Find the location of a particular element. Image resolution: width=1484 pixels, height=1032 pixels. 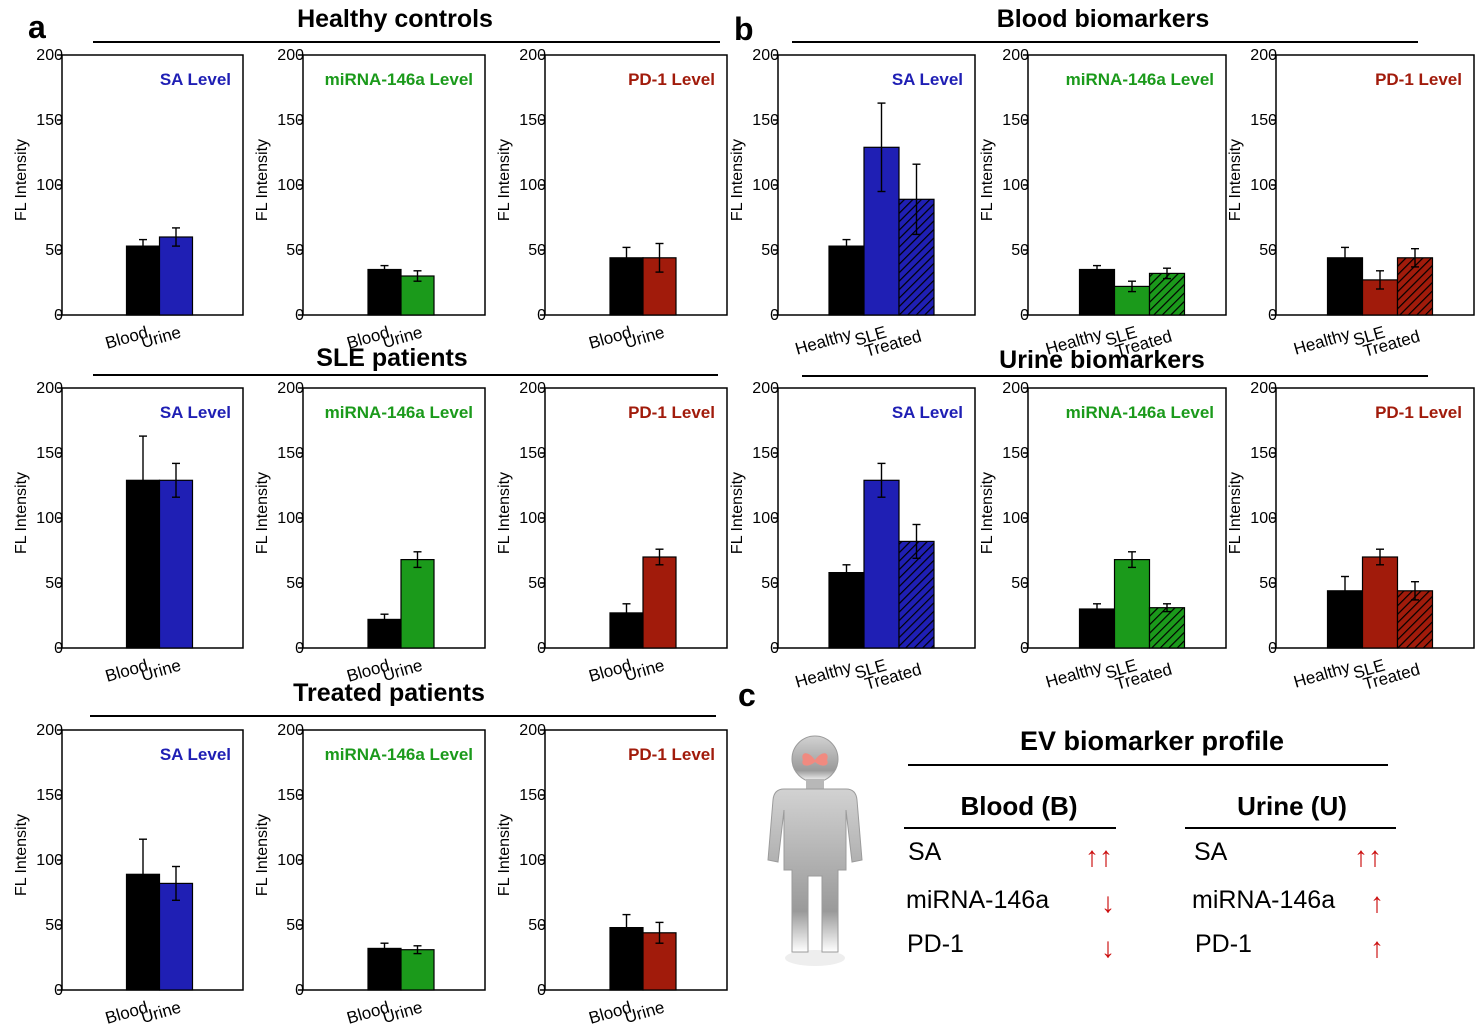

profile-blood-name: miRNA-146a is located at coordinates (977, 900).